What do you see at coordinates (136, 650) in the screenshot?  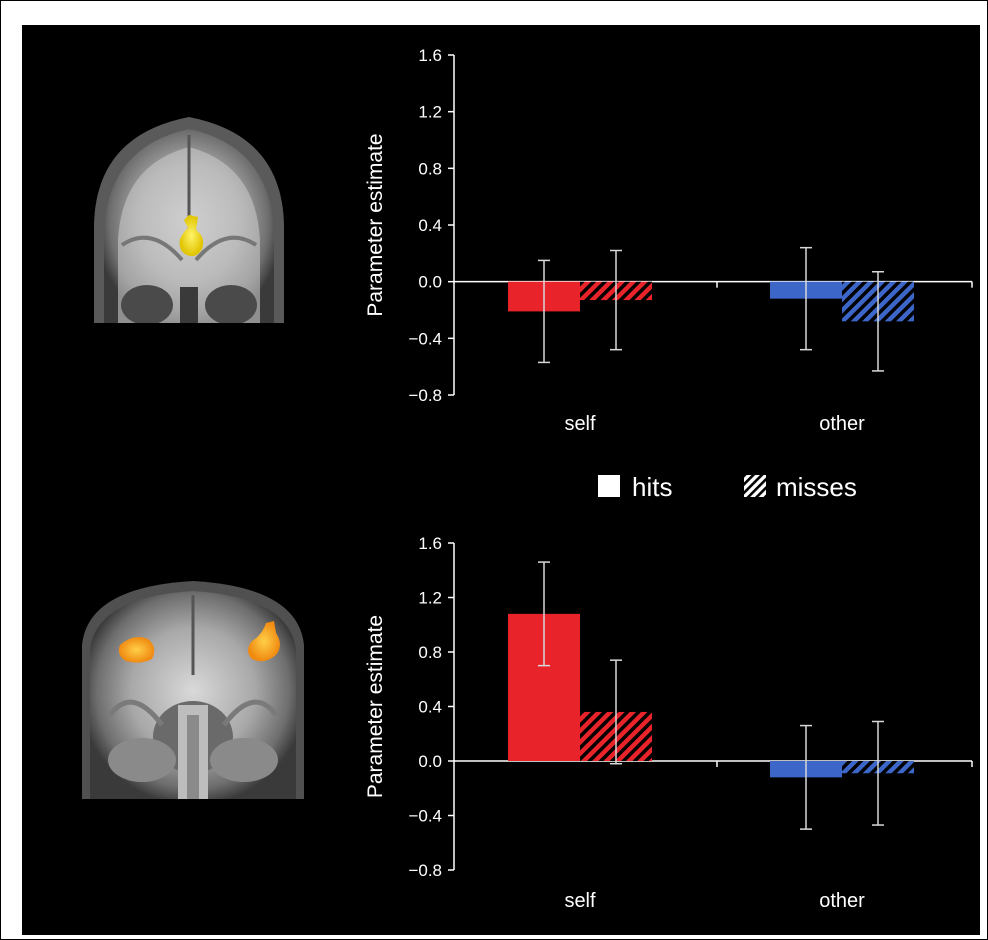 I see `activation-blob-bottom-left` at bounding box center [136, 650].